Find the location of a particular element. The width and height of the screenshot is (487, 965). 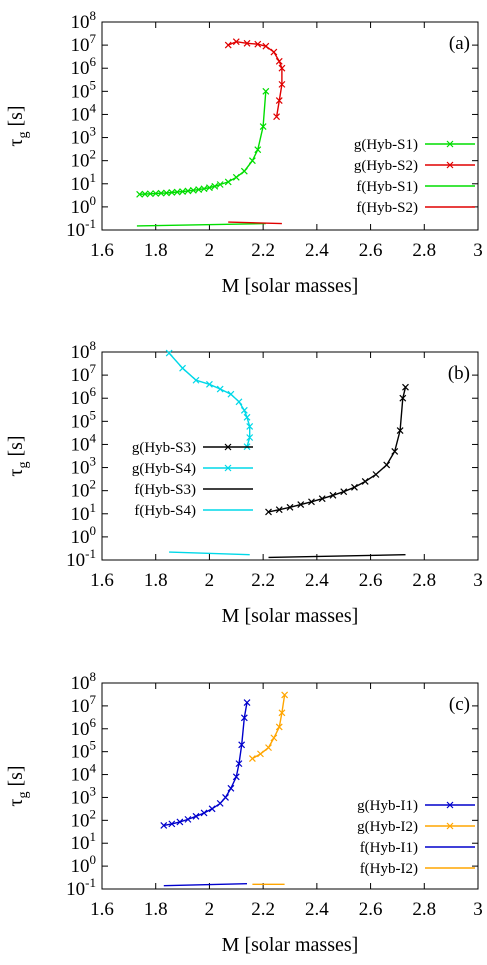

legend: g(Hyb-I1) g(Hyb-I2) f(Hyb-I1) f(Hyb-I2) is located at coordinates (416, 837).